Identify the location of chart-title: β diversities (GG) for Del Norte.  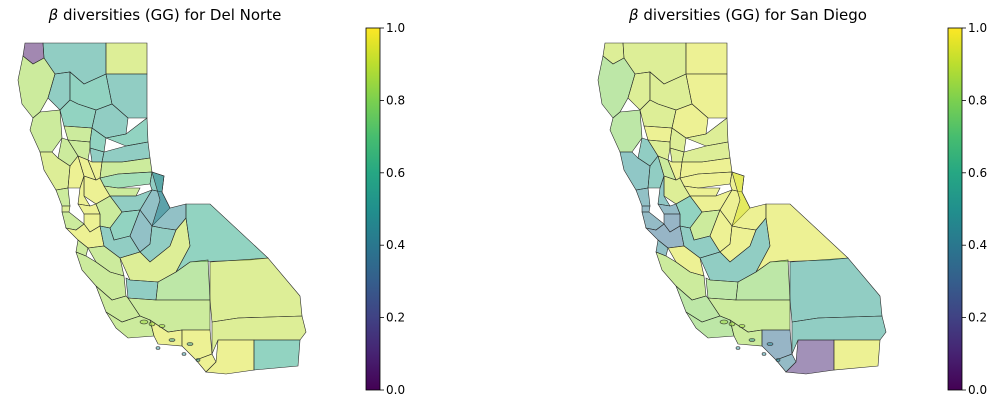
(165, 15).